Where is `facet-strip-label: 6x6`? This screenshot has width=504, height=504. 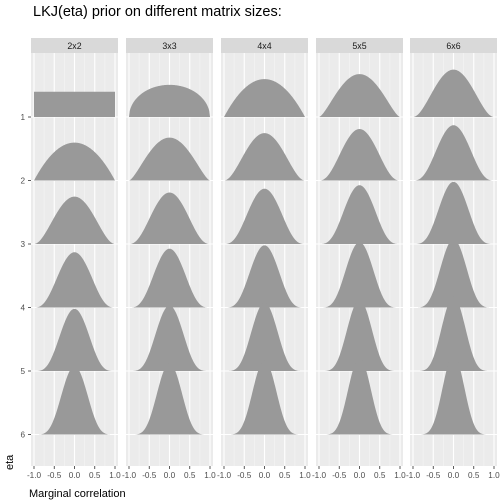
facet-strip-label: 6x6 is located at coordinates (453, 46).